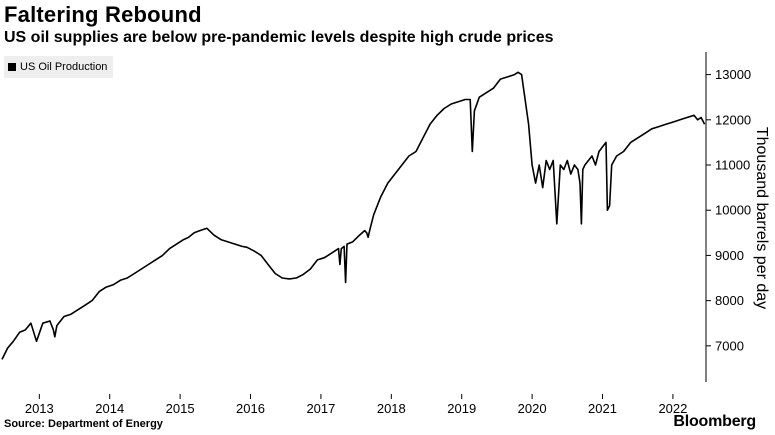 This screenshot has height=435, width=775. I want to click on bloomberg-logo: Bloomberg, so click(714, 421).